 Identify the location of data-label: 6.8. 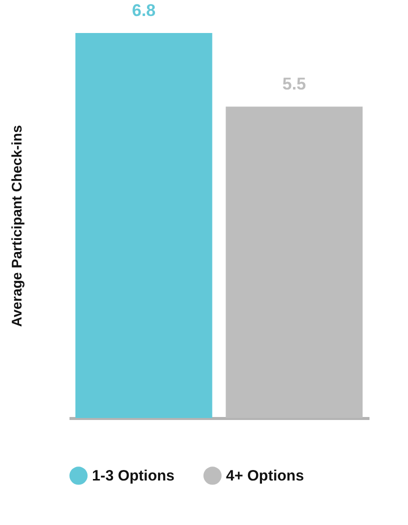
(144, 10).